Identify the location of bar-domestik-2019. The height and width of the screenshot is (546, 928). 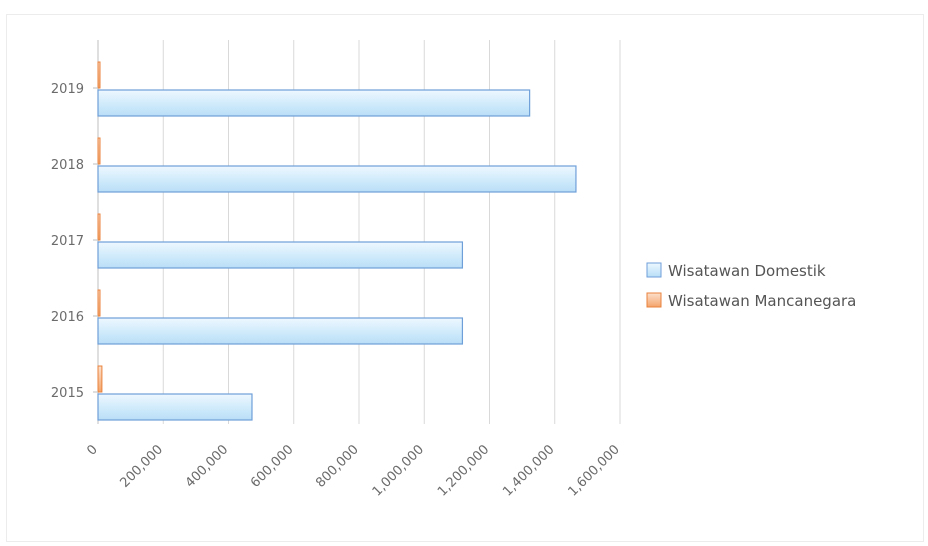
(314, 103).